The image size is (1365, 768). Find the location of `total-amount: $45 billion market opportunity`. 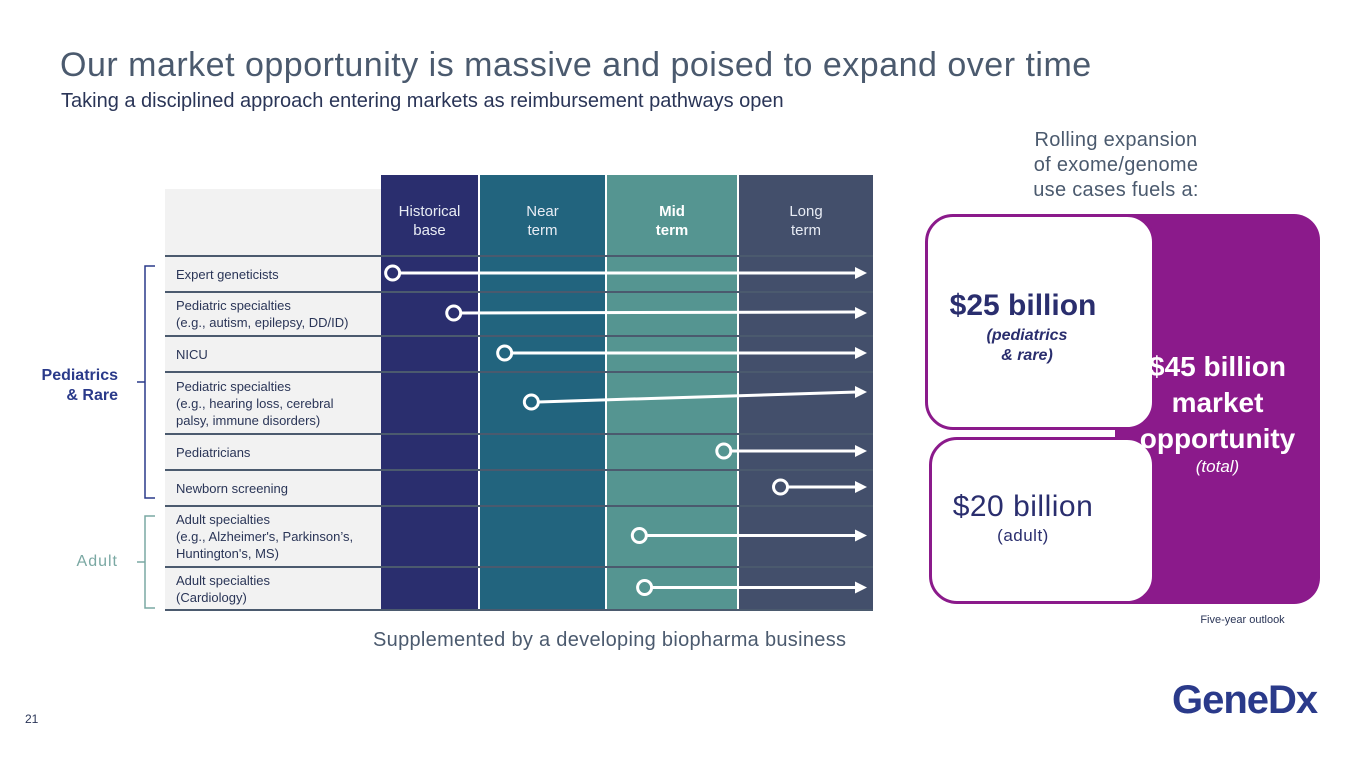

total-amount: $45 billion market opportunity is located at coordinates (1217, 402).